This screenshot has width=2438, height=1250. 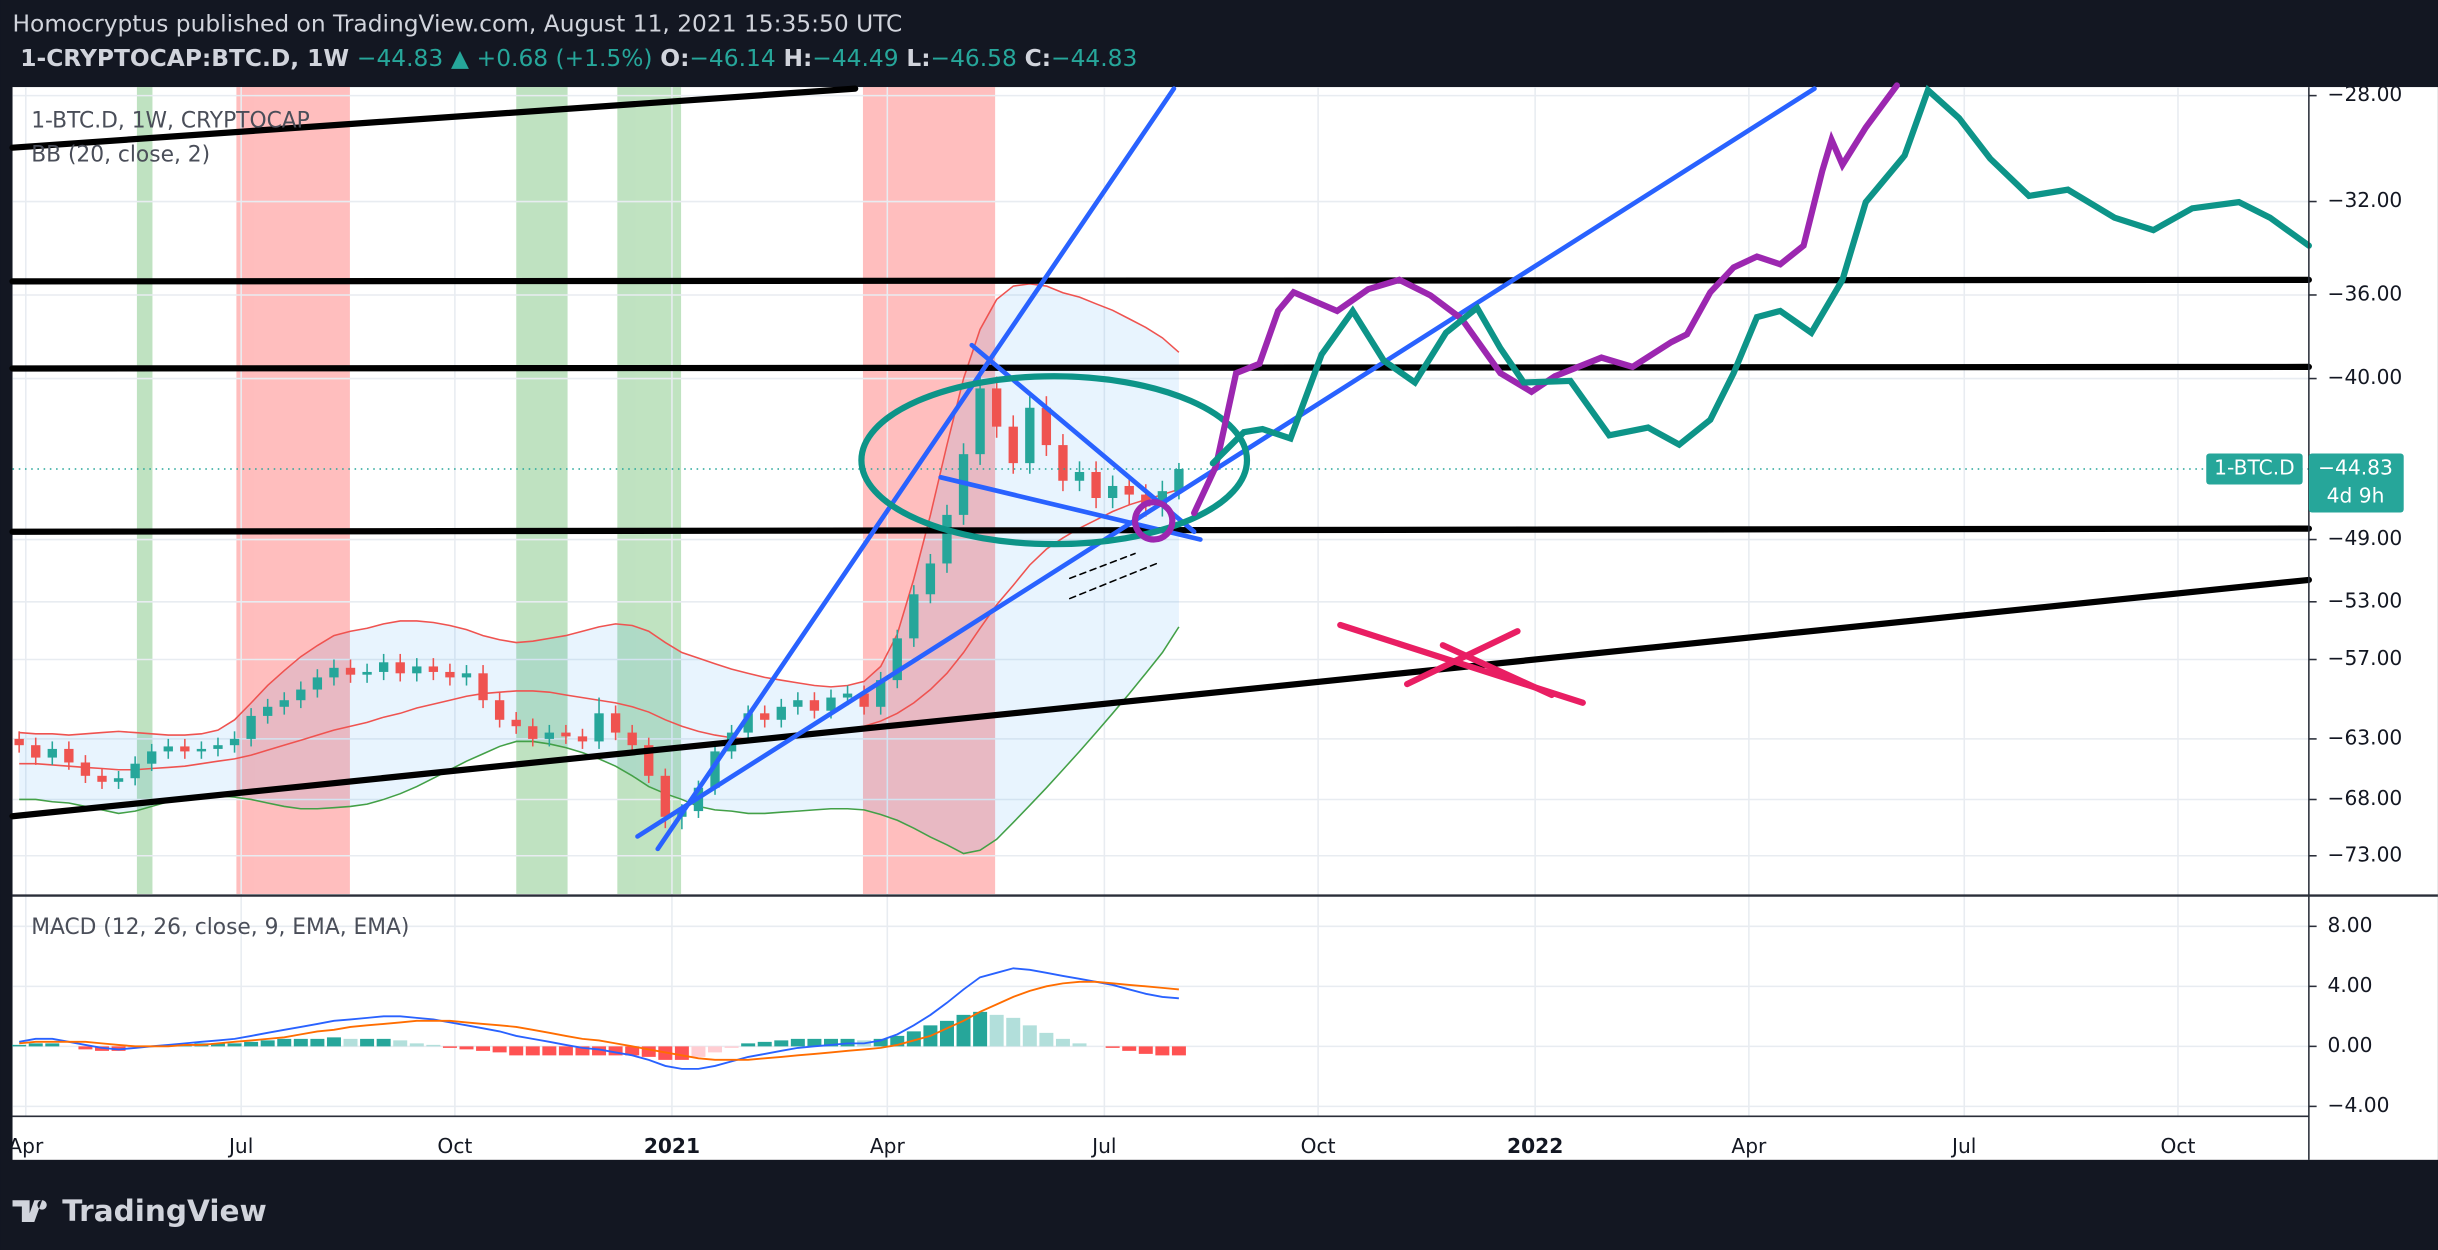 I want to click on price-tag-label: −44.83, so click(x=2355, y=467).